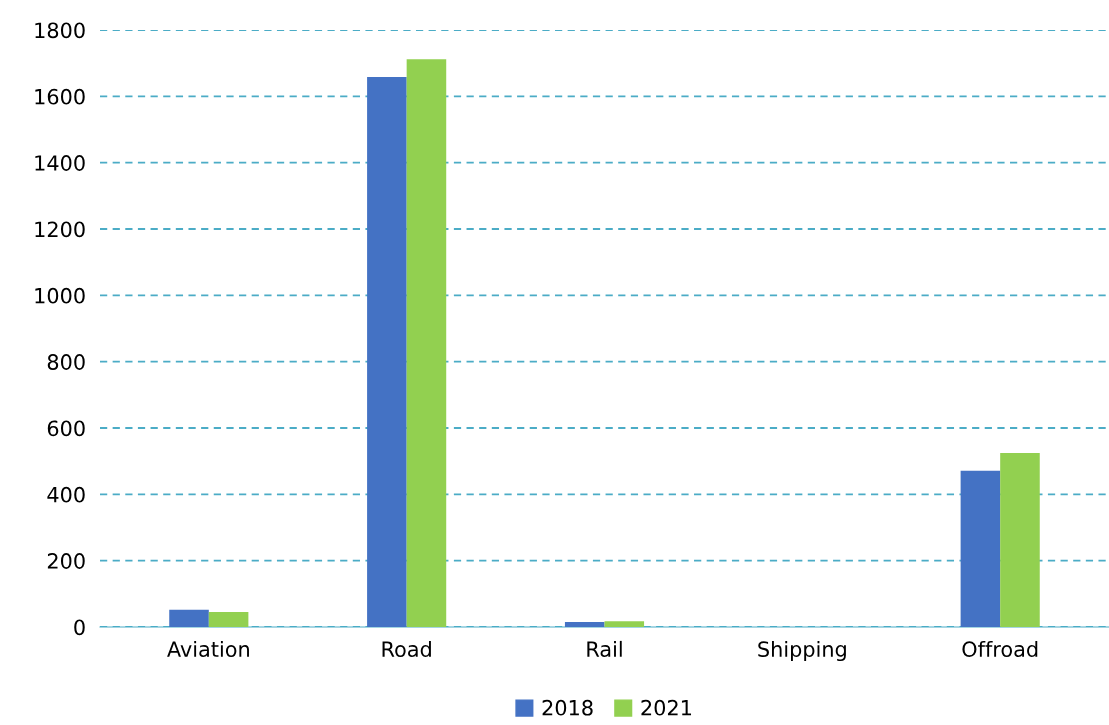  What do you see at coordinates (66, 428) in the screenshot?
I see `y-tick-label: 600` at bounding box center [66, 428].